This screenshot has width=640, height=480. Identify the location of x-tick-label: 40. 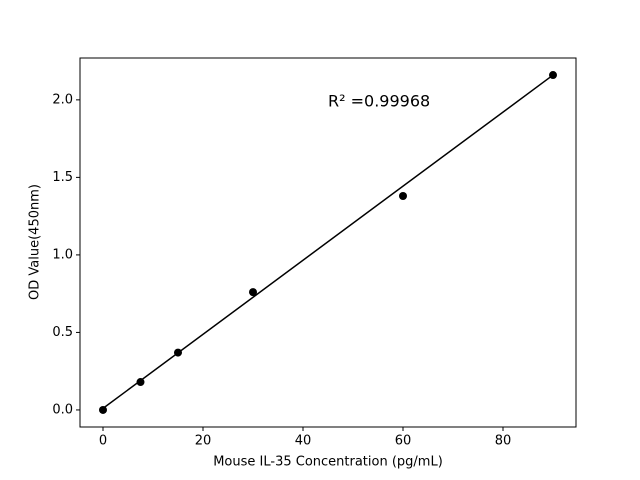
(303, 441).